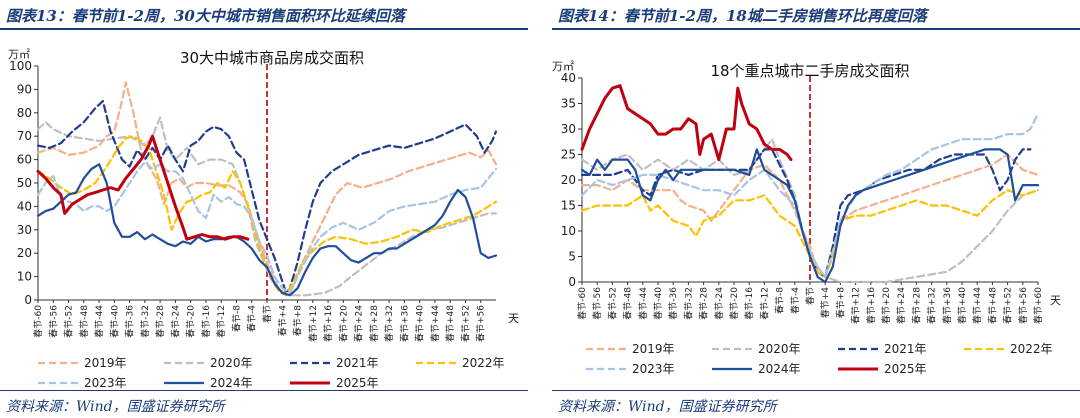 Image resolution: width=1080 pixels, height=418 pixels. Describe the element at coordinates (947, 305) in the screenshot. I see `fig14-x-tick-label: 春节+36` at that location.